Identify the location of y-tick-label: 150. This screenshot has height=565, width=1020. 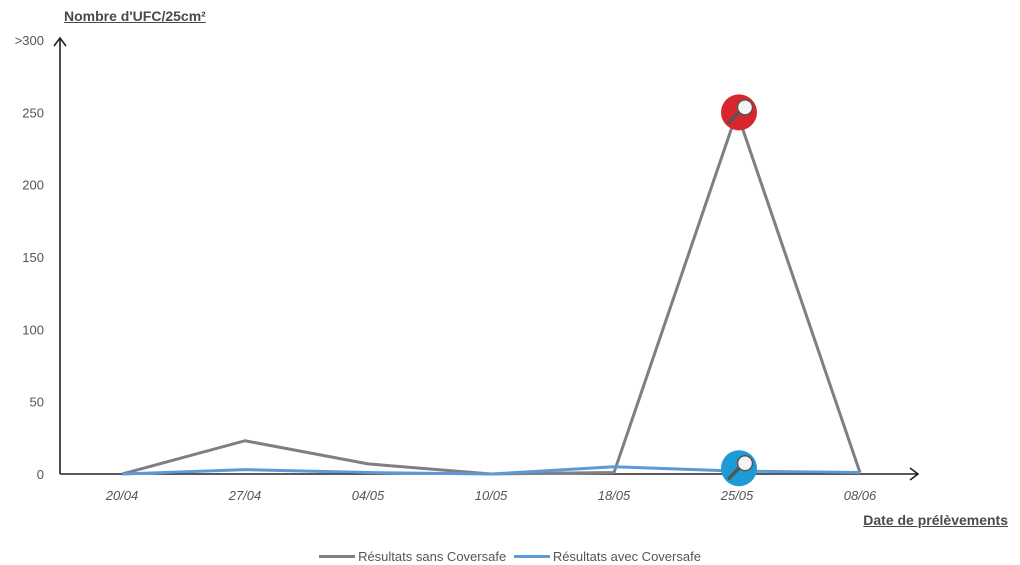
(33, 257).